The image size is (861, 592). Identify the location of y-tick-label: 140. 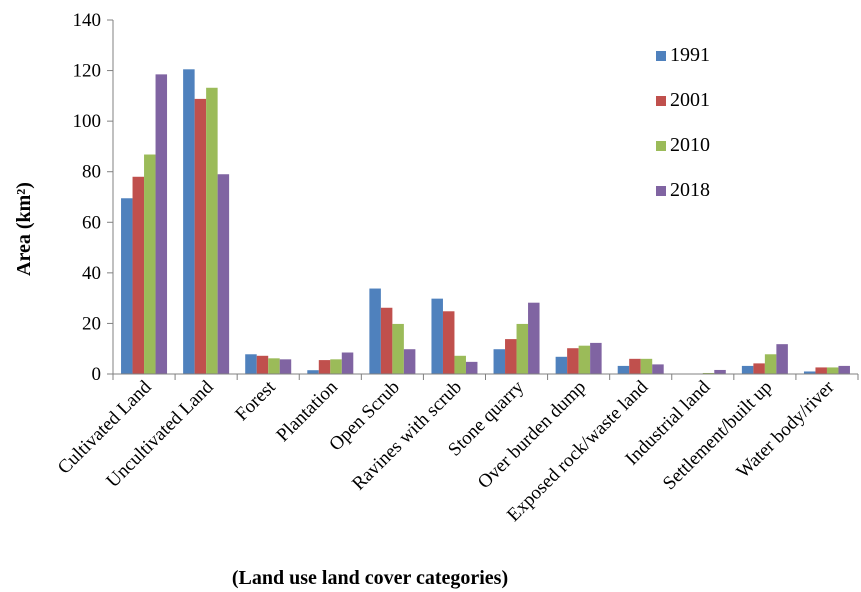
(87, 20).